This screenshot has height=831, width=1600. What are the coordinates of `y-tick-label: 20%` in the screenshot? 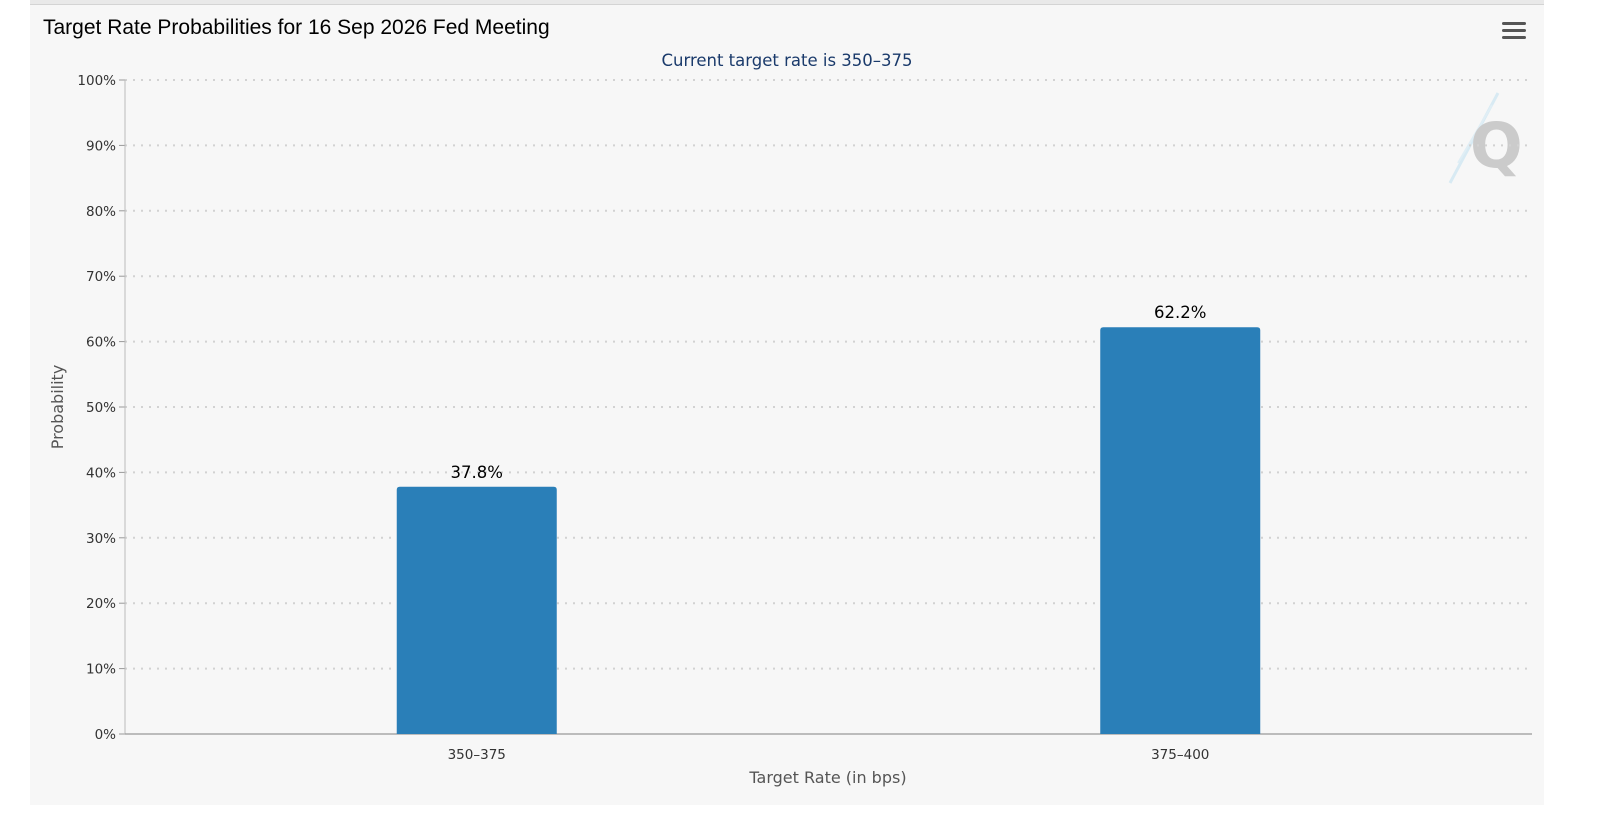 It's located at (101, 604).